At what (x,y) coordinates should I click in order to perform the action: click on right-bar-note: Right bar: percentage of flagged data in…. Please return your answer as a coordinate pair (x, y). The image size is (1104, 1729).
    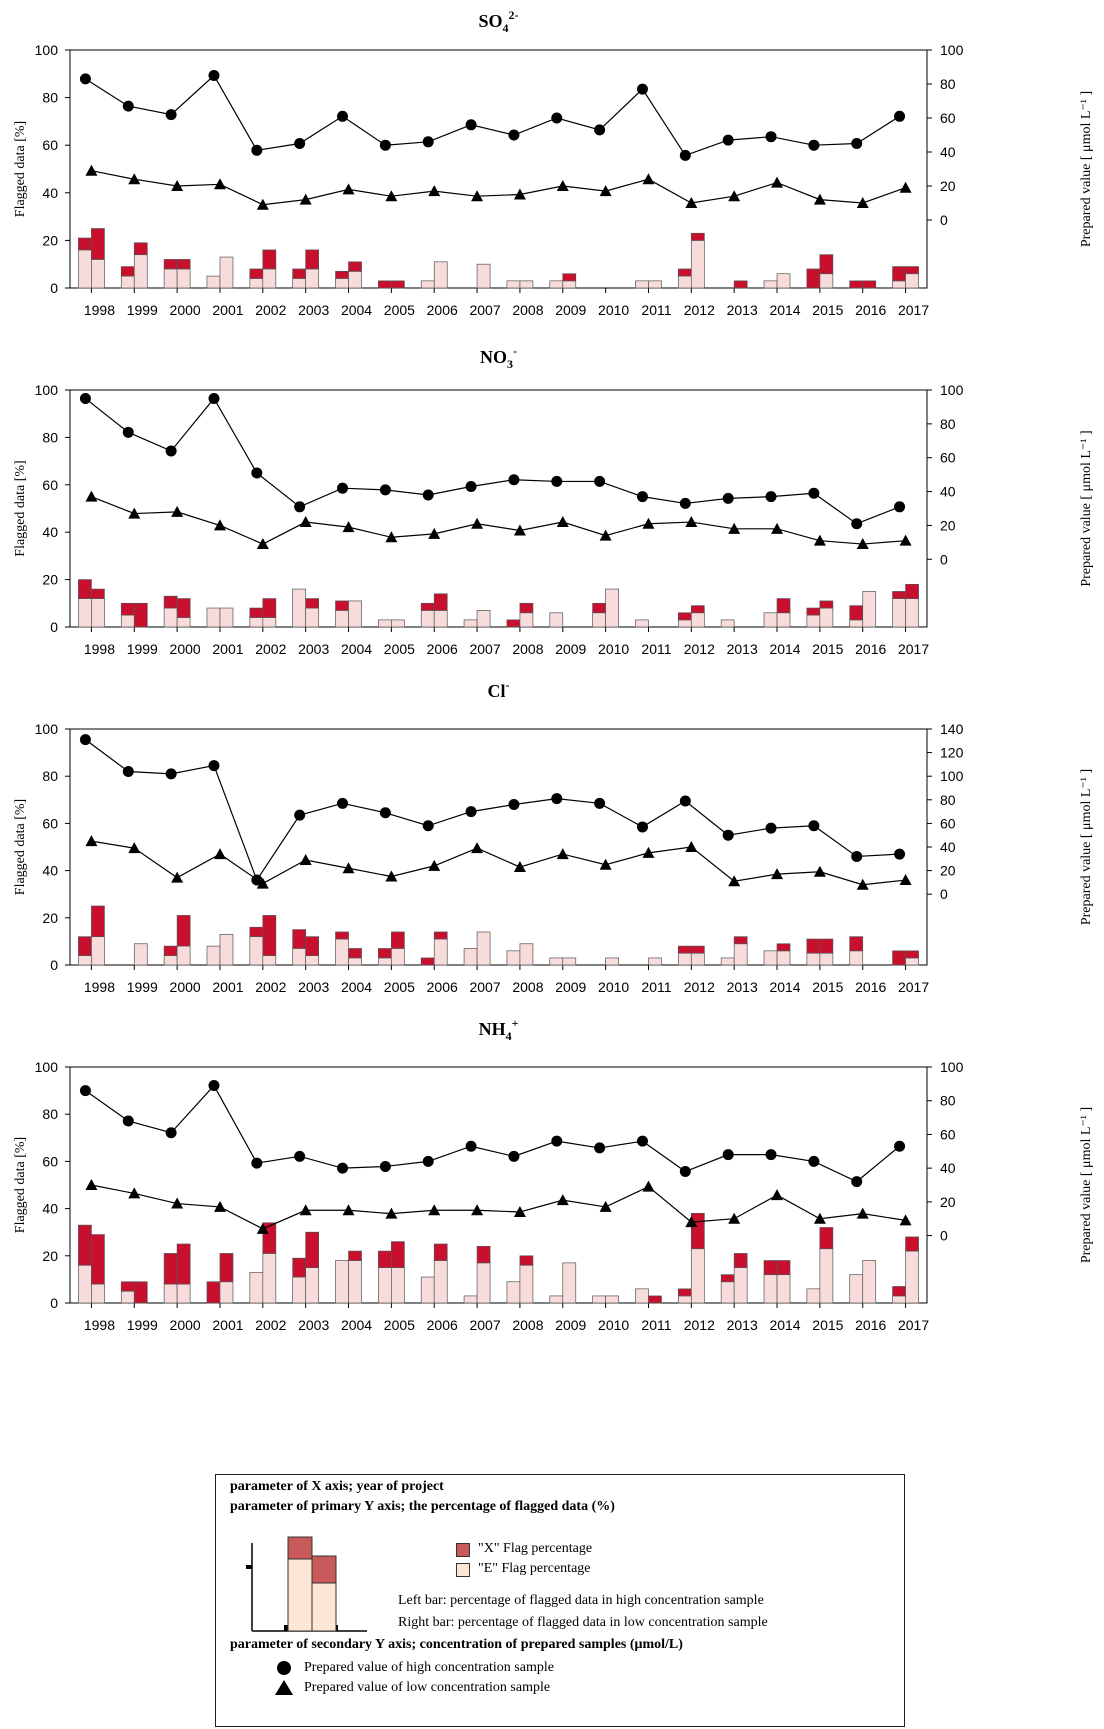
    Looking at the image, I should click on (583, 1622).